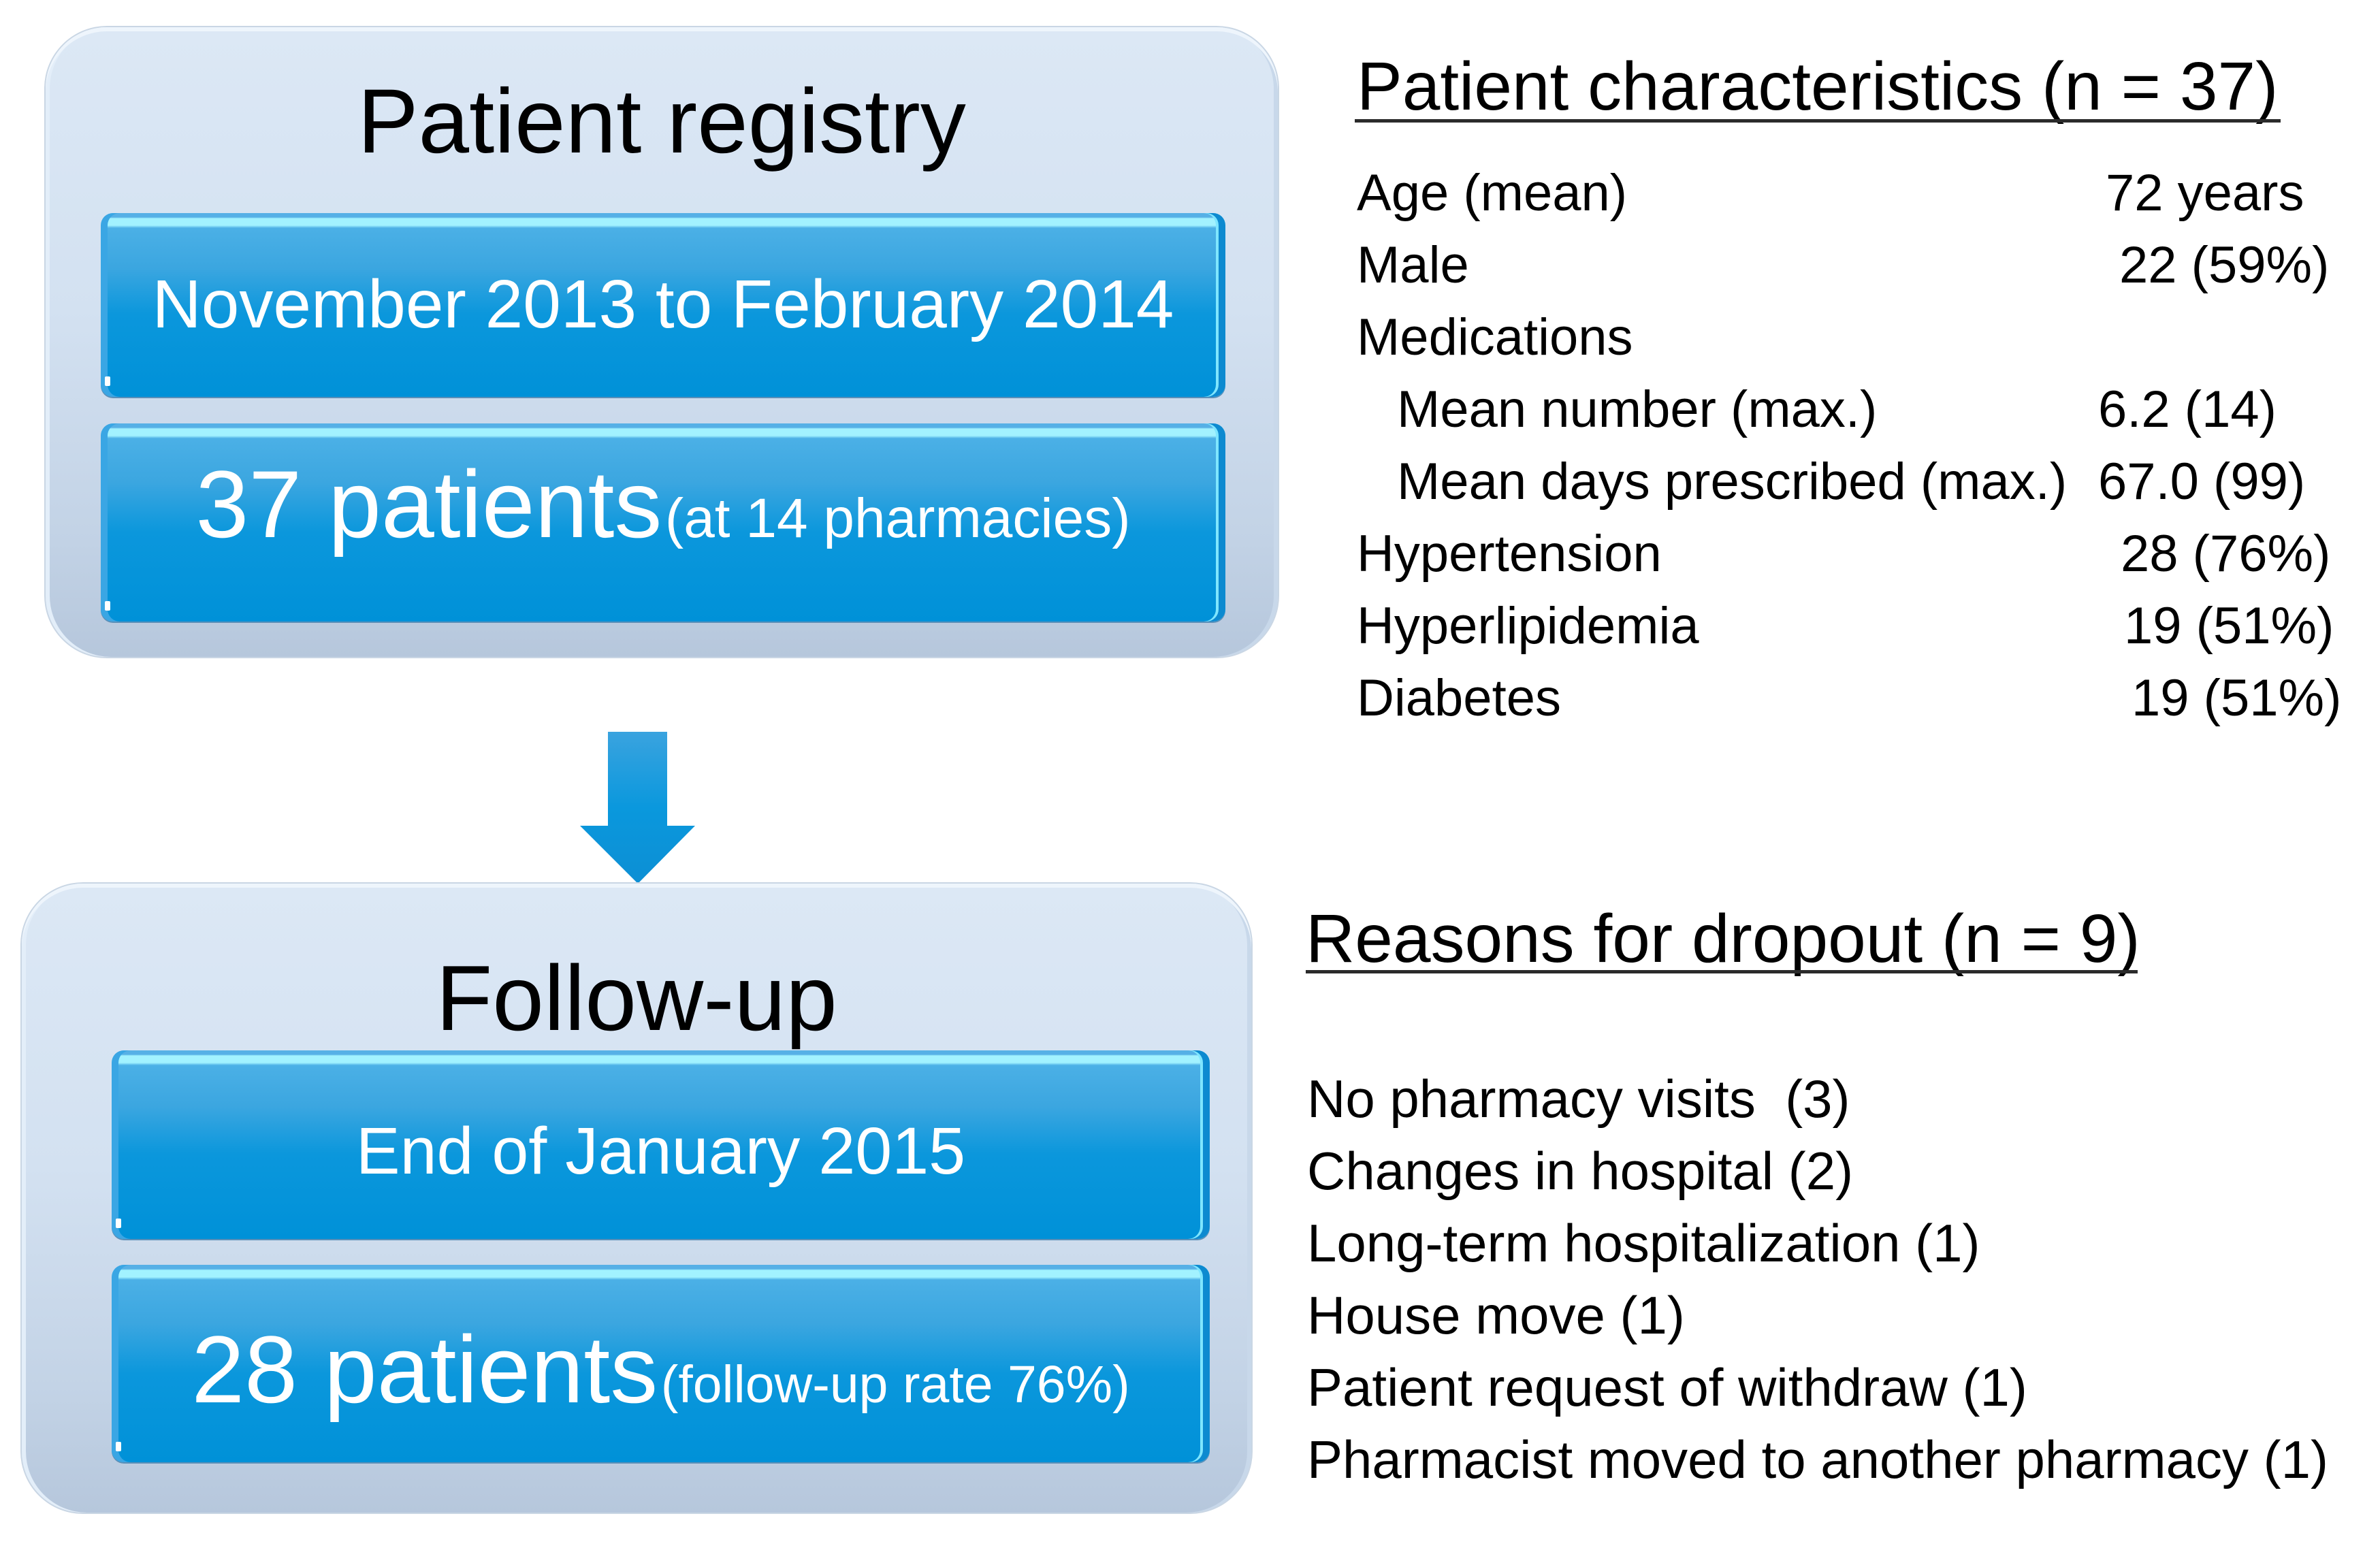 Image resolution: width=2380 pixels, height=1548 pixels. What do you see at coordinates (1667, 1387) in the screenshot?
I see `dropout-item: Patient request of withdraw (1)` at bounding box center [1667, 1387].